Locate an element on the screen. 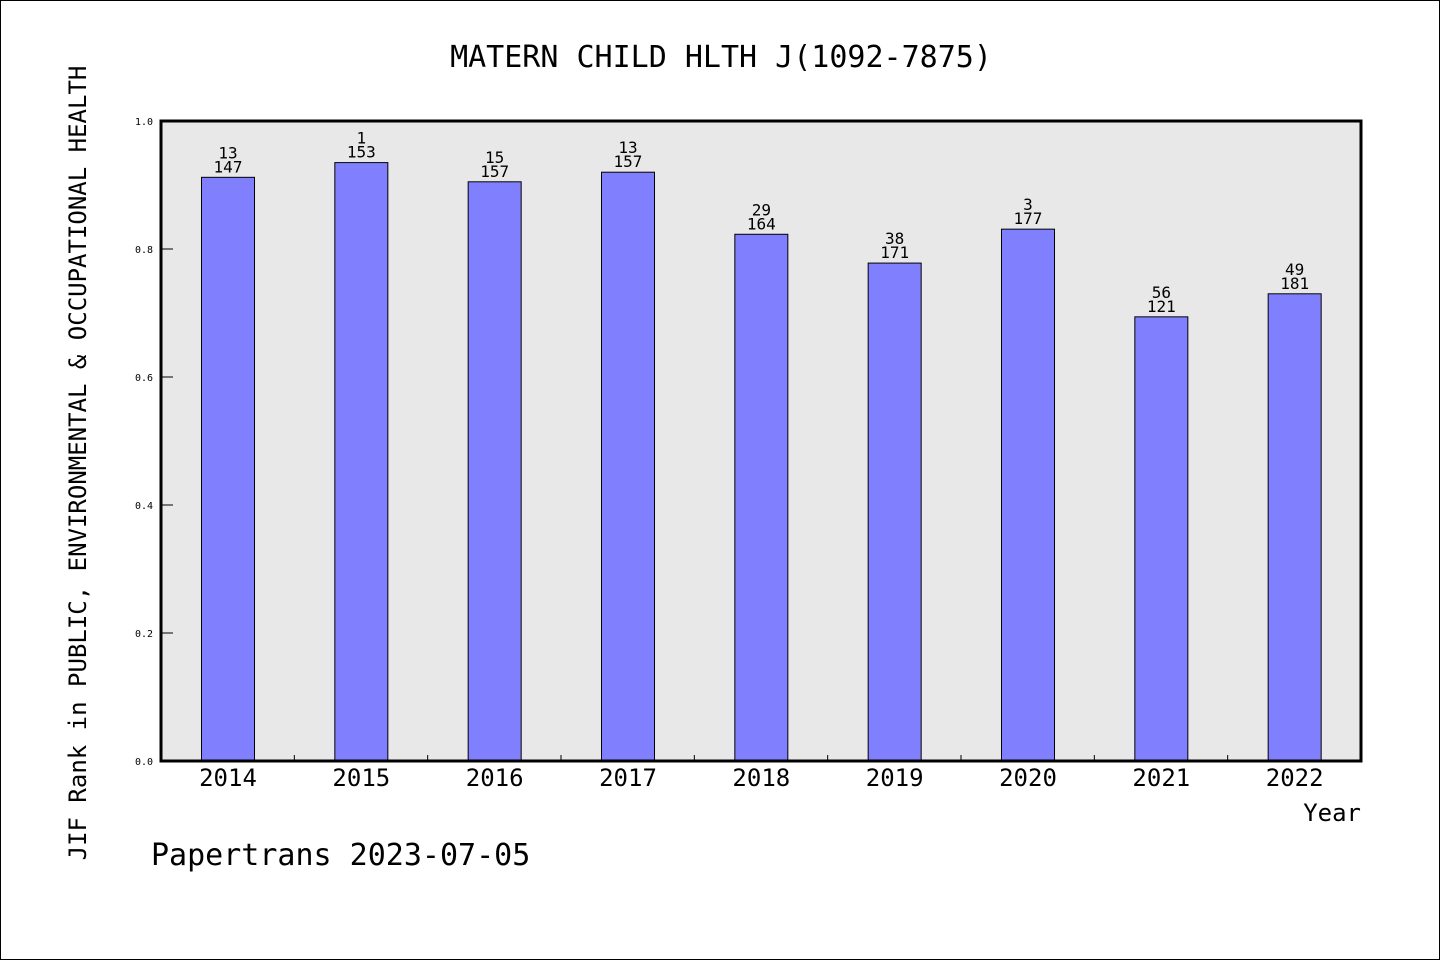  x-tick-label: 2019 is located at coordinates (895, 778).